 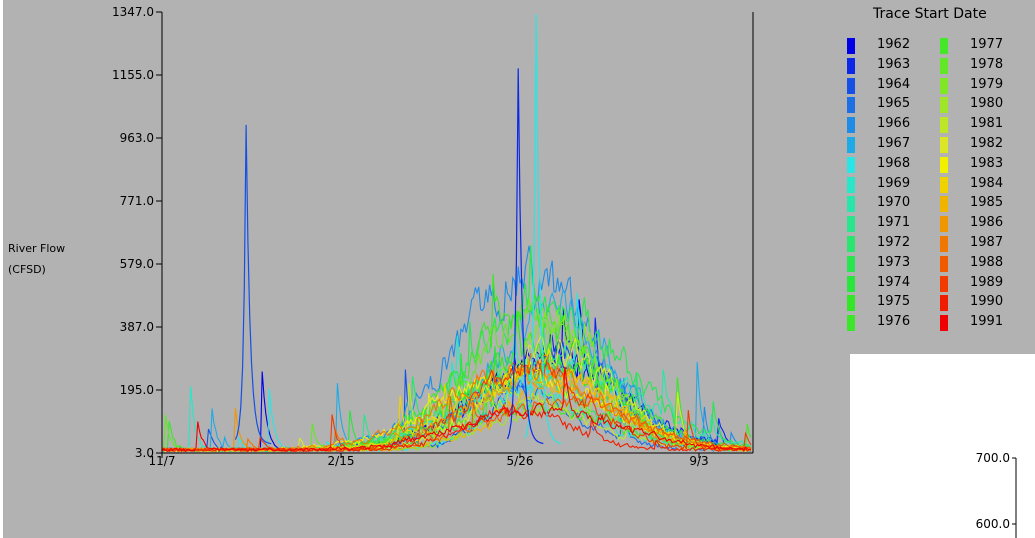 What do you see at coordinates (993, 458) in the screenshot?
I see `inset-tick-label: 700.0` at bounding box center [993, 458].